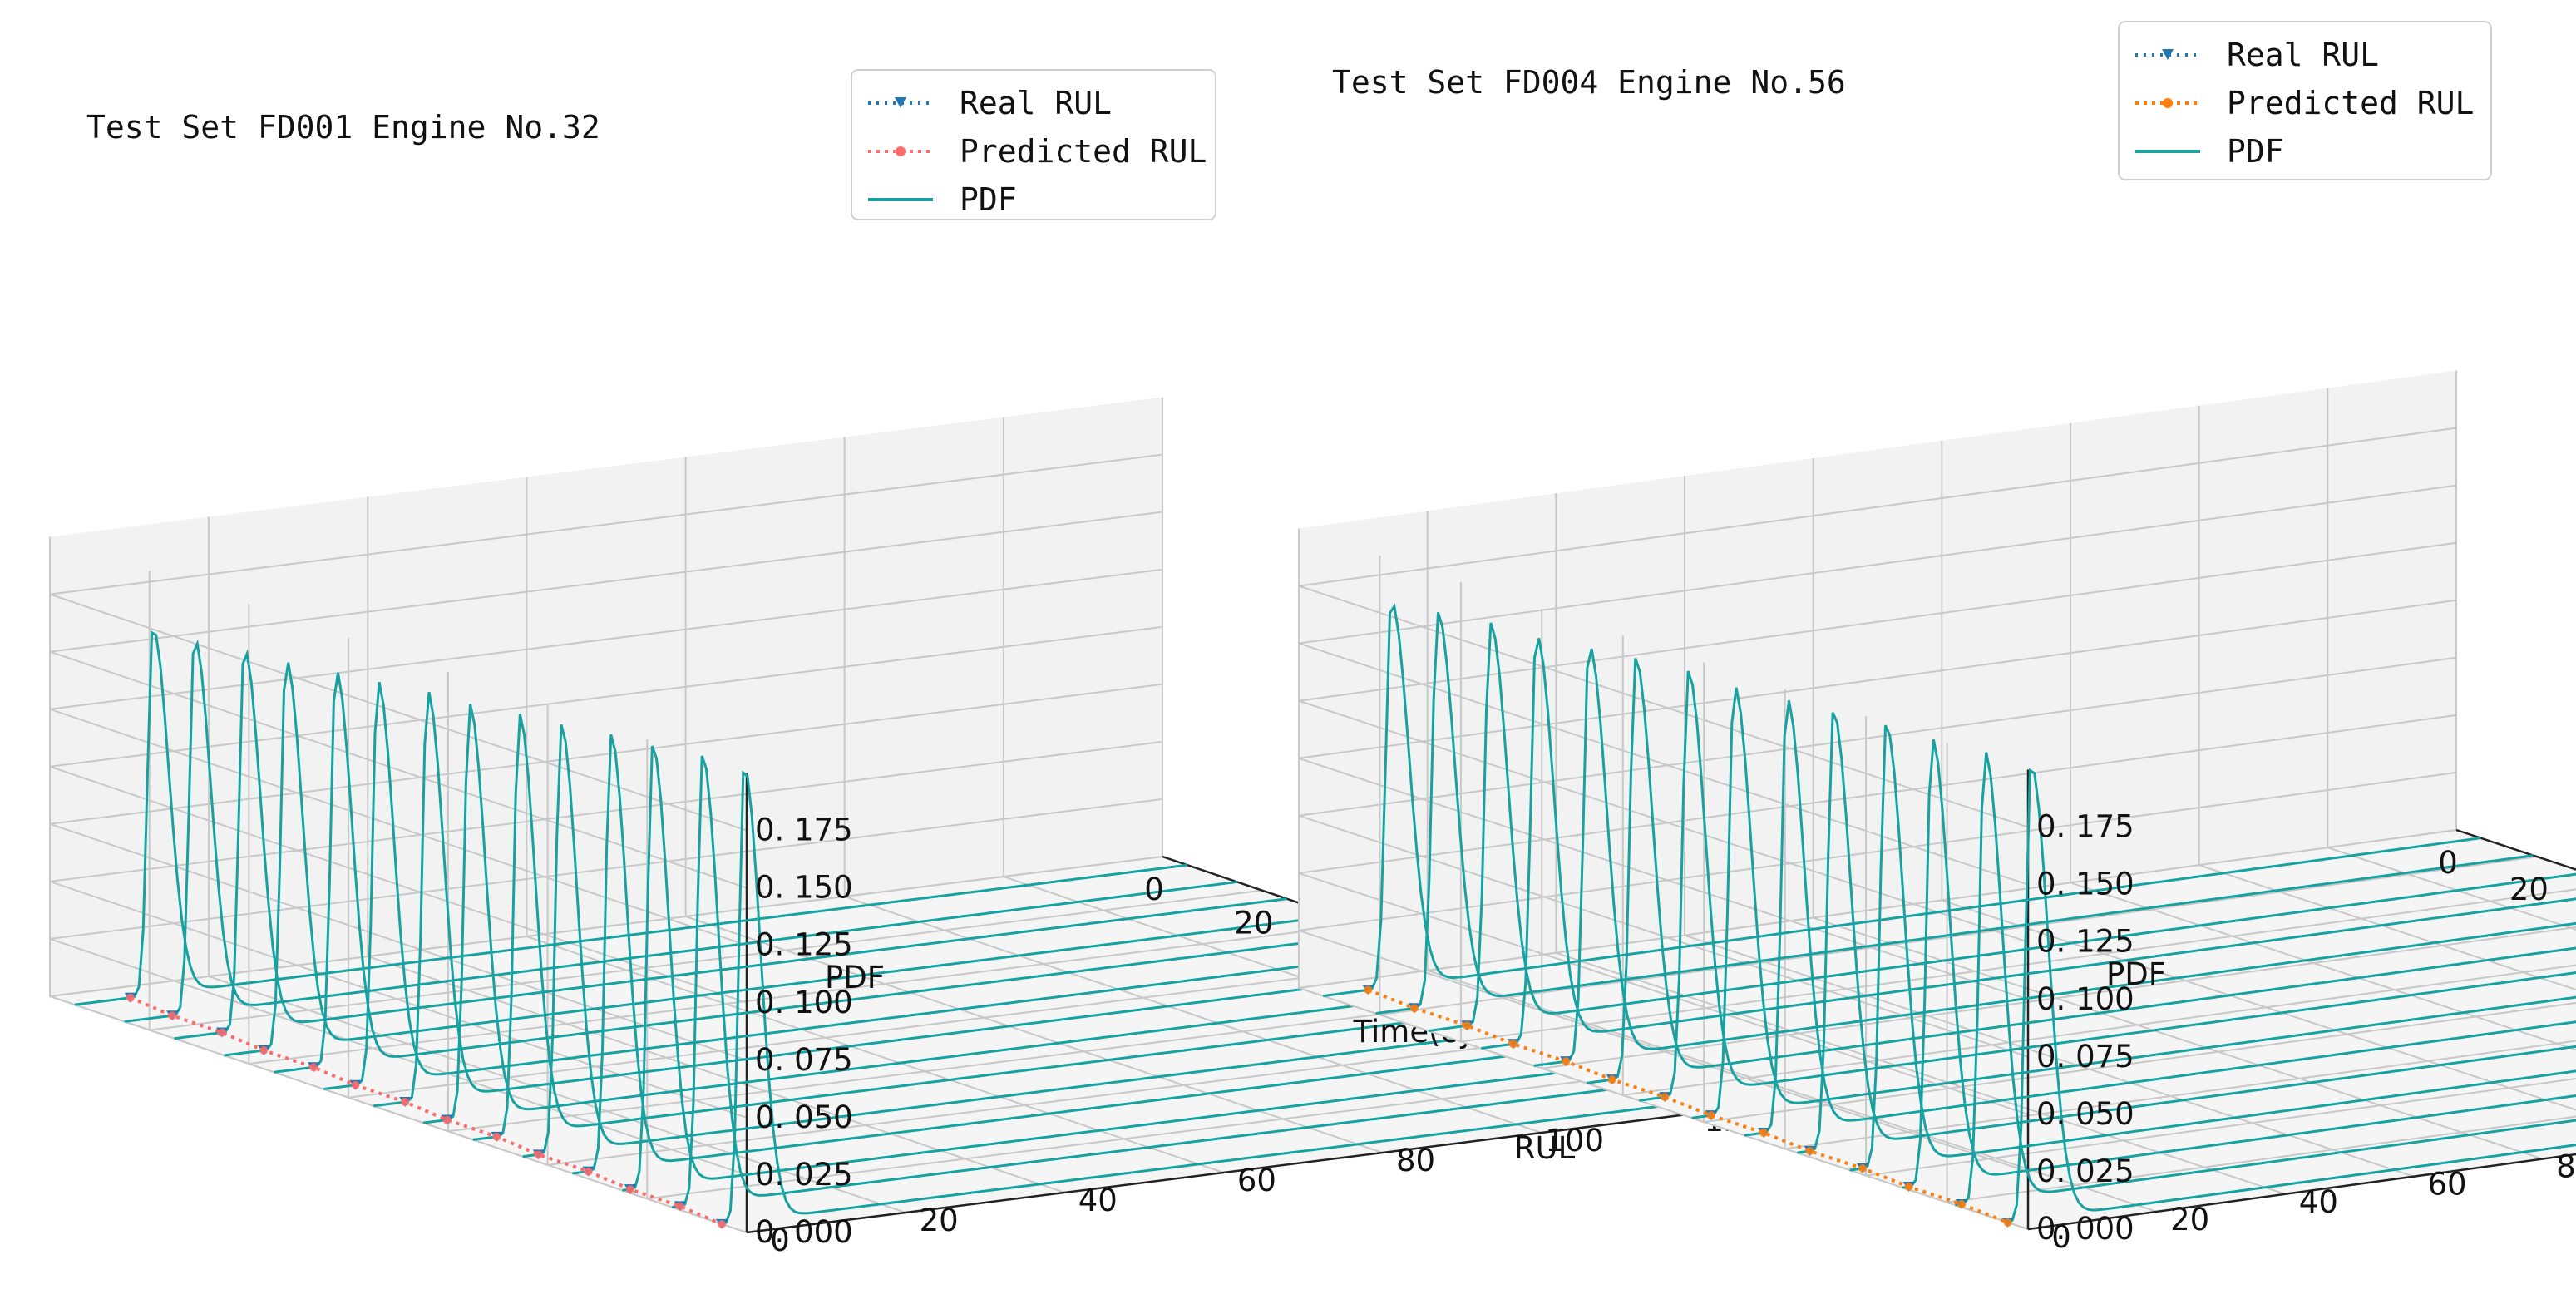 The height and width of the screenshot is (1314, 2576). Describe the element at coordinates (2566, 1167) in the screenshot. I see `y-tick-label: 80` at that location.